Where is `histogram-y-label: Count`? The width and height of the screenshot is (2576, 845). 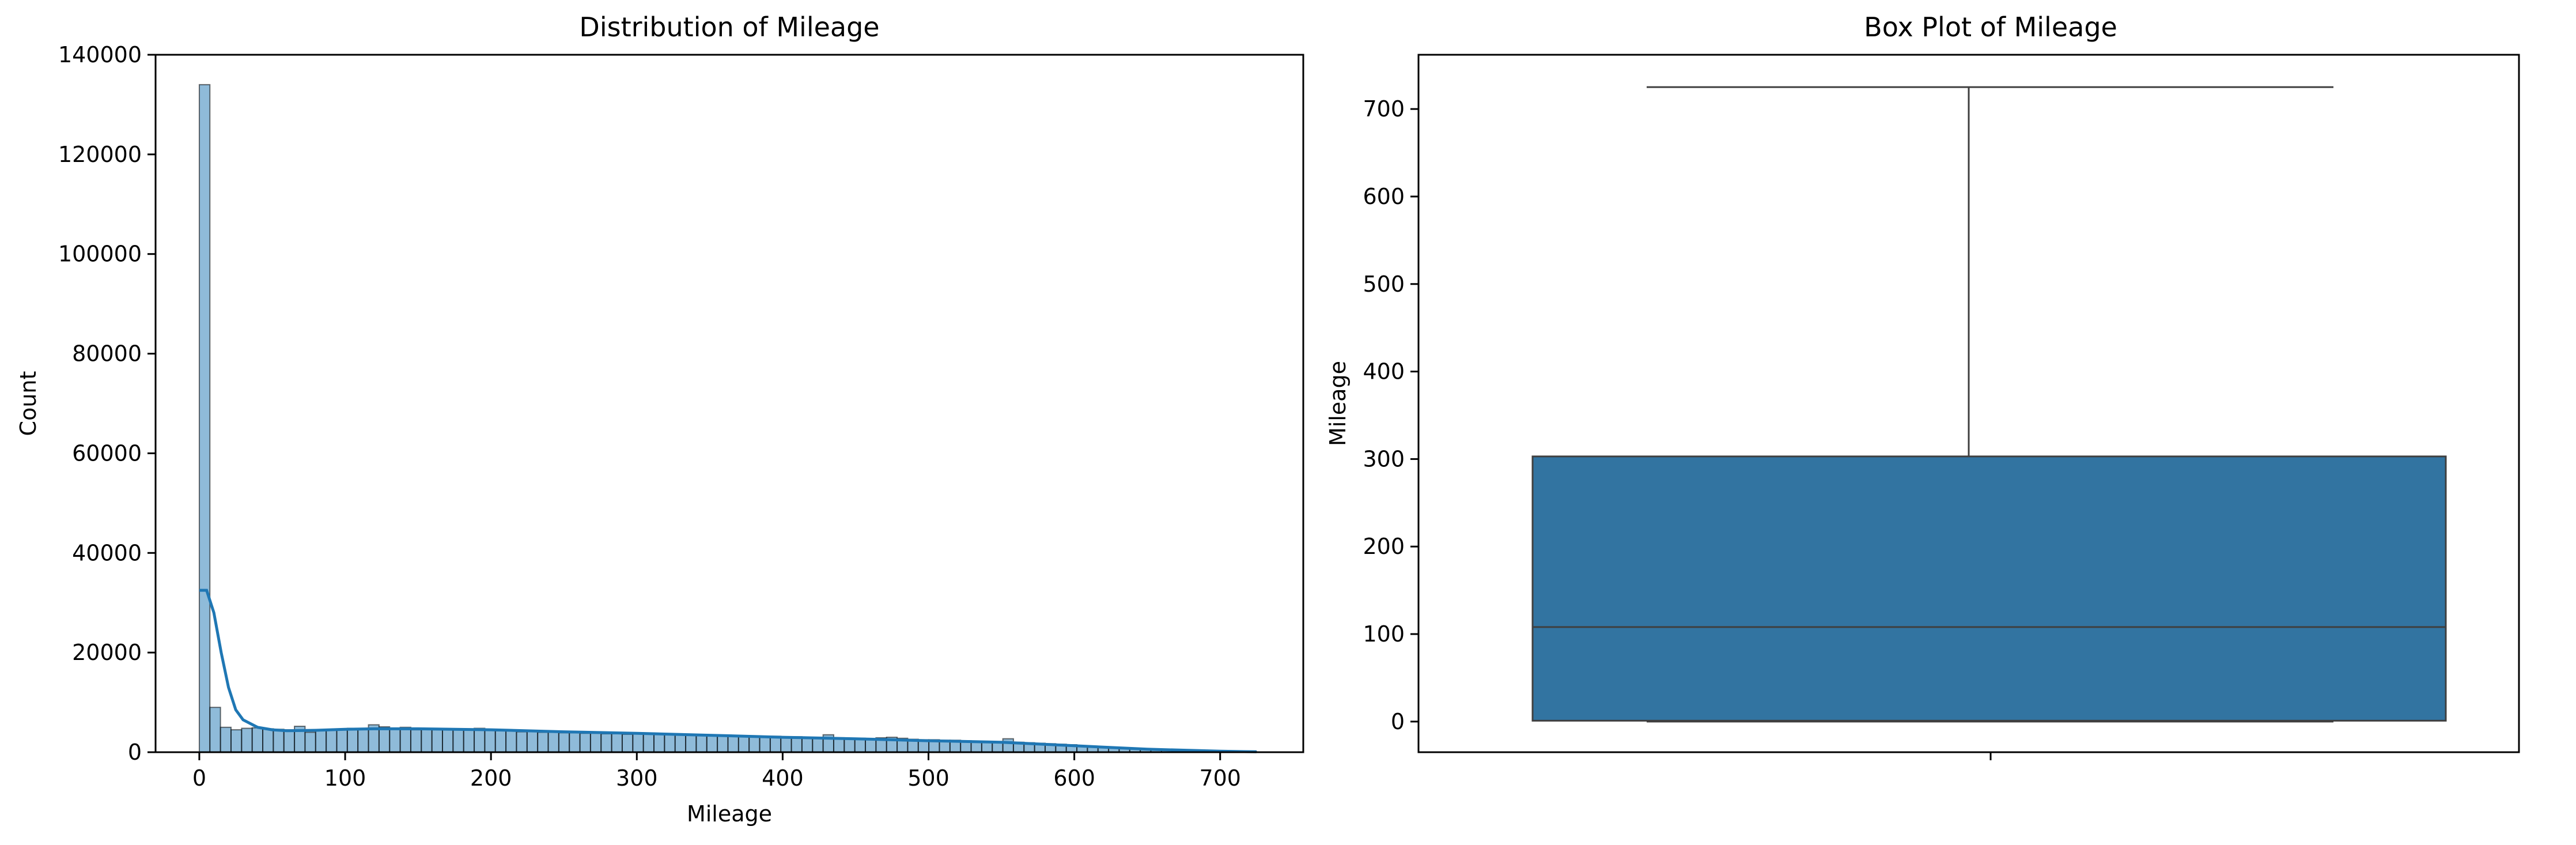 histogram-y-label: Count is located at coordinates (28, 403).